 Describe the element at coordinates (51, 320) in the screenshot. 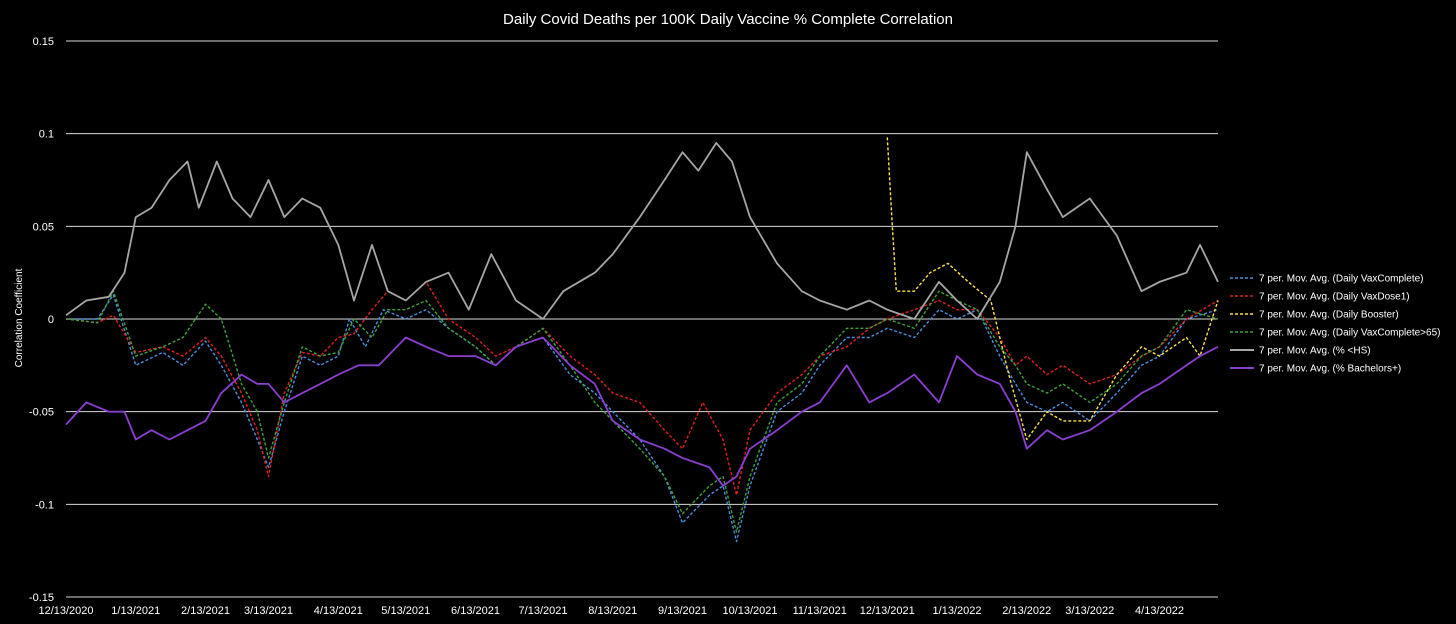

I see `y-tick-label: 0` at that location.